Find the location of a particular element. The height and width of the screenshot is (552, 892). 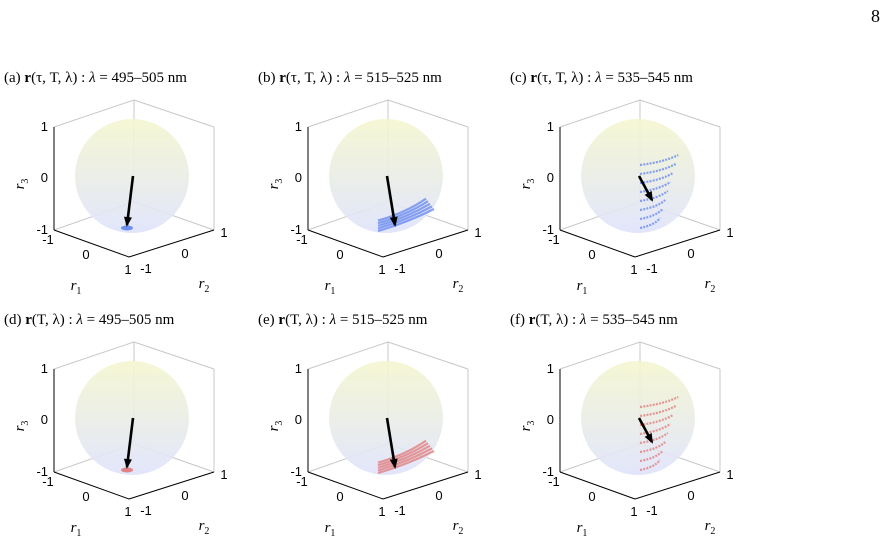

z-tick-label: 1 is located at coordinates (44, 126).